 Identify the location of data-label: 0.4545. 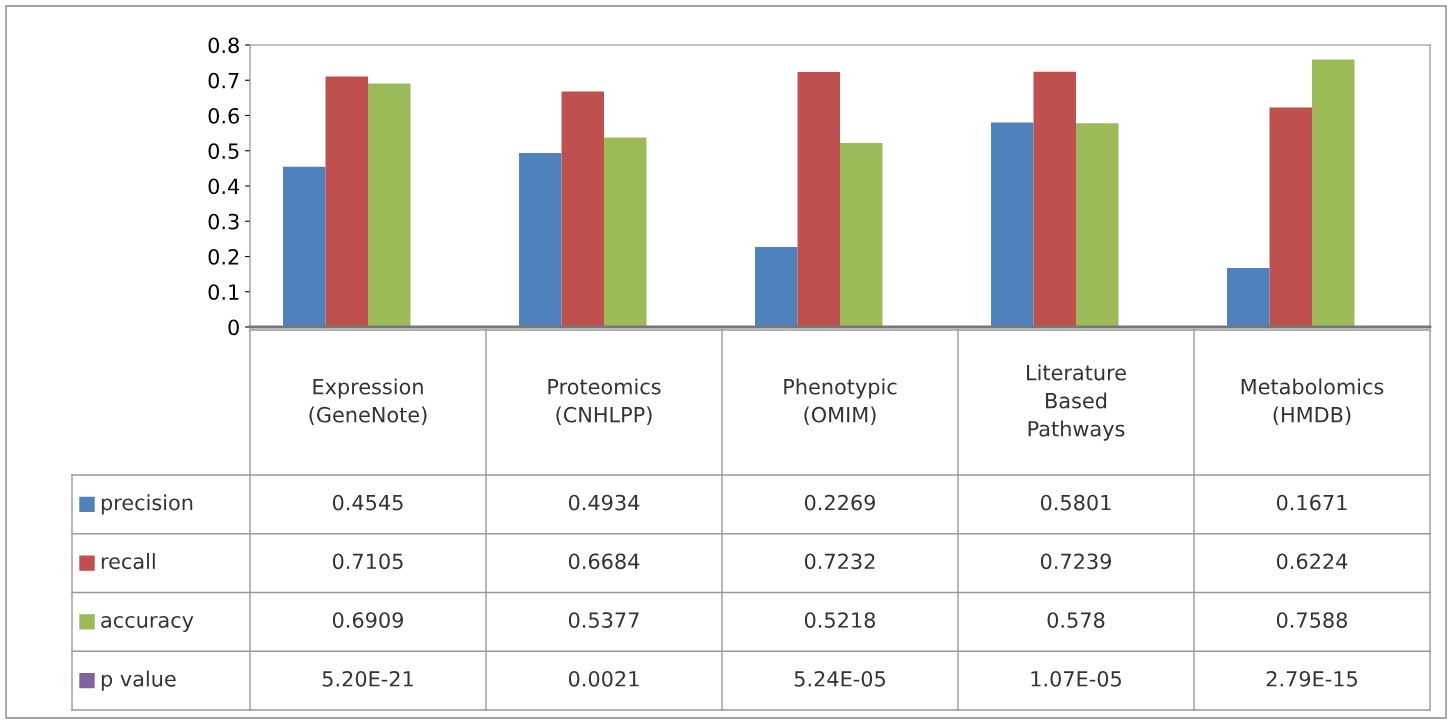
(367, 502).